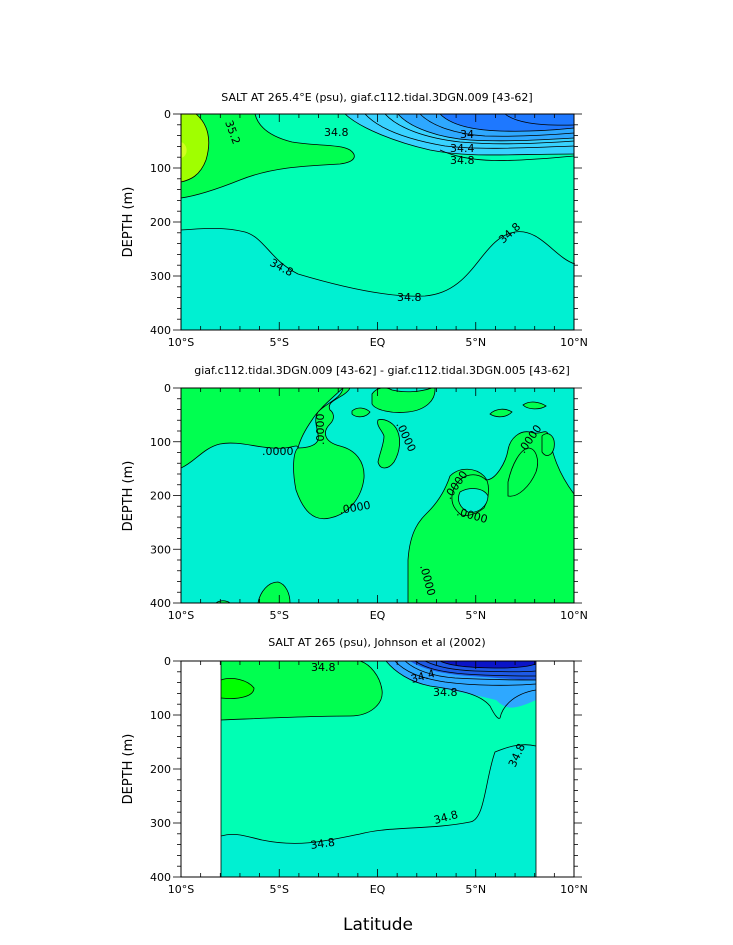 The width and height of the screenshot is (733, 945). What do you see at coordinates (378, 925) in the screenshot?
I see `x-axis-label: Latitude` at bounding box center [378, 925].